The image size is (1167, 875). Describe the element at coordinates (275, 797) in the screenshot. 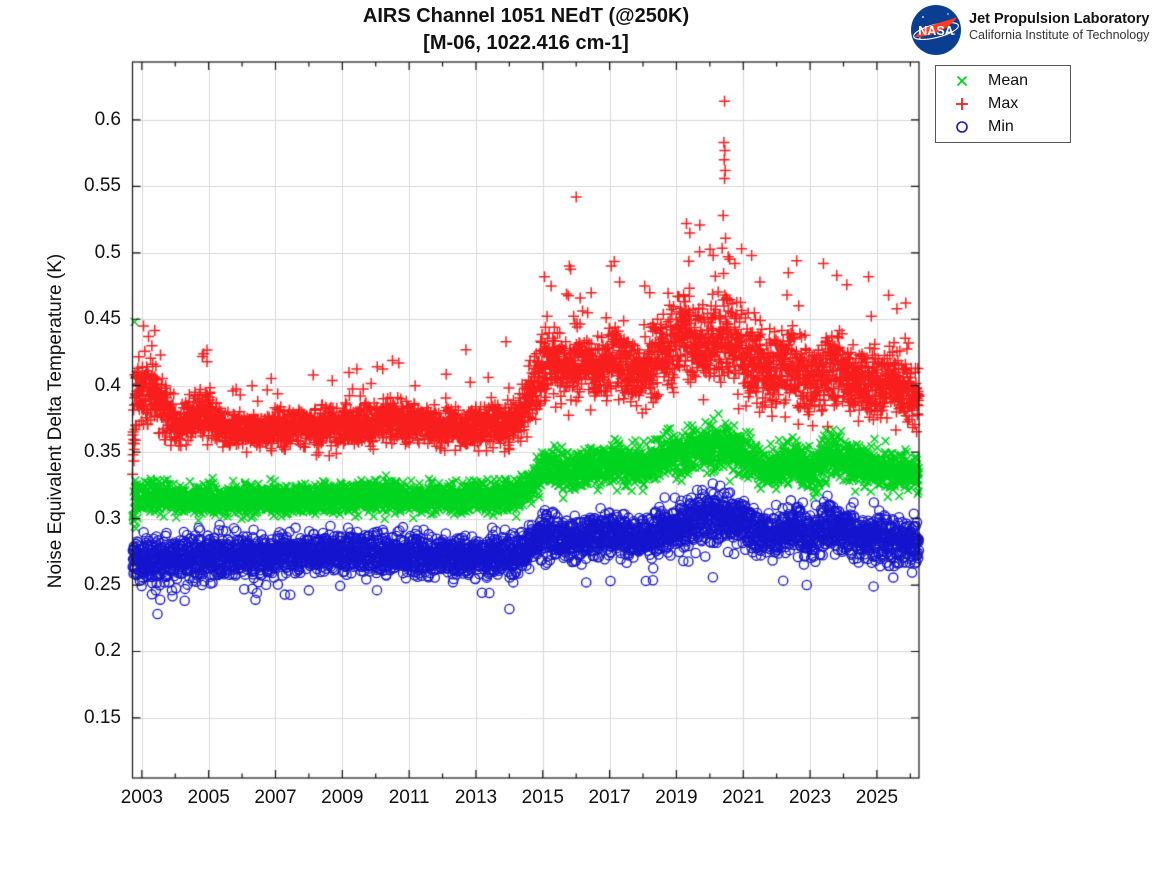

I see `x-tick-label: 2007` at that location.